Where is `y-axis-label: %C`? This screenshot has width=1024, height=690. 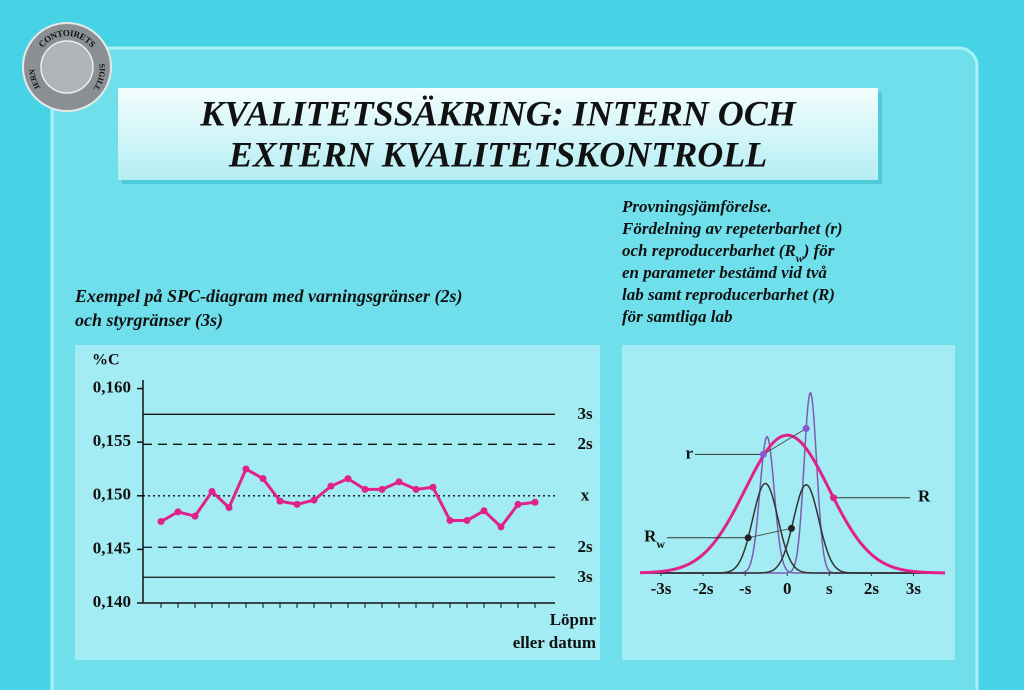 y-axis-label: %C is located at coordinates (106, 360).